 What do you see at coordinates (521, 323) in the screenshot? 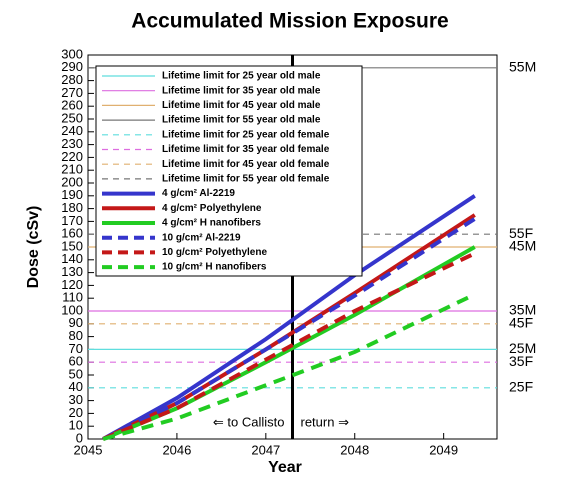
I see `limit-label: 45F` at bounding box center [521, 323].